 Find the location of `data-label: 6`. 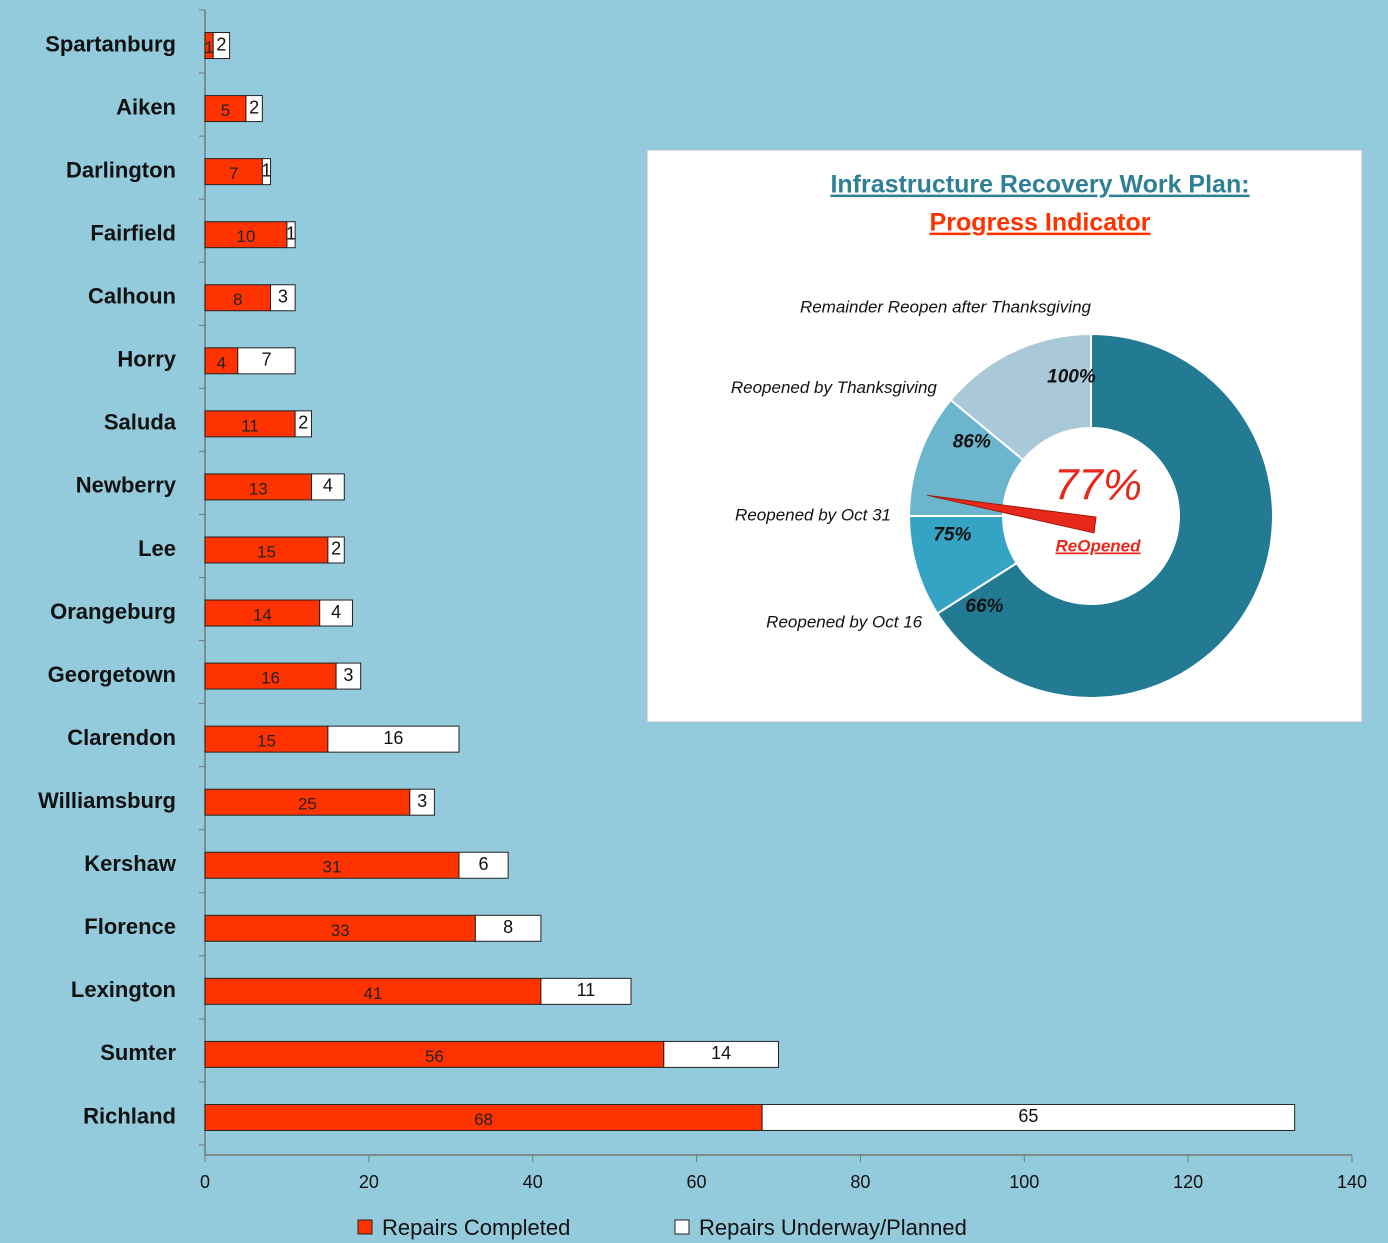

data-label: 6 is located at coordinates (484, 864).